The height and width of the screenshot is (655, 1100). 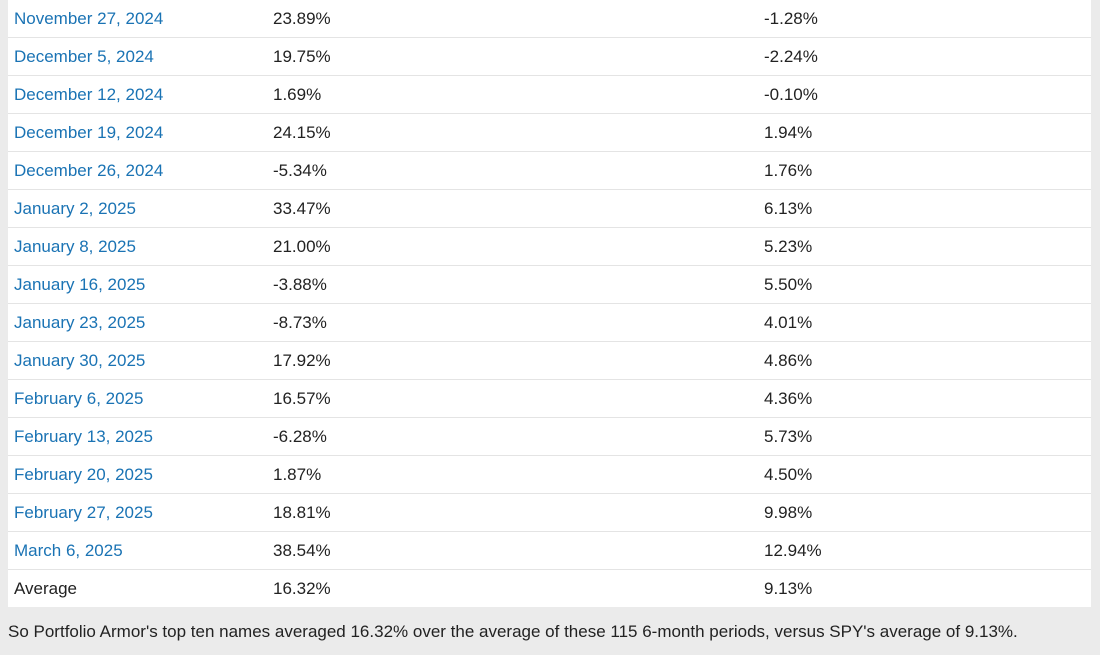 I want to click on table-row: February 6, 2025 16.57% 4.36%, so click(x=549, y=398).